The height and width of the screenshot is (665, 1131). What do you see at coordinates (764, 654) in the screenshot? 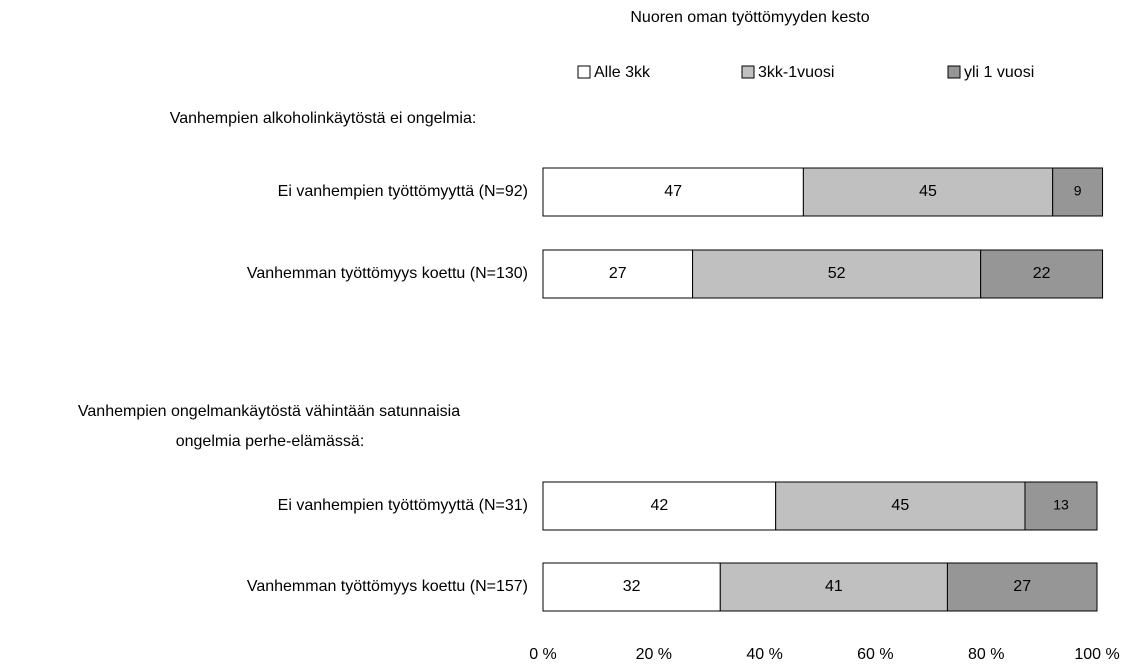
I see `x-tick-label: 40 %` at bounding box center [764, 654].